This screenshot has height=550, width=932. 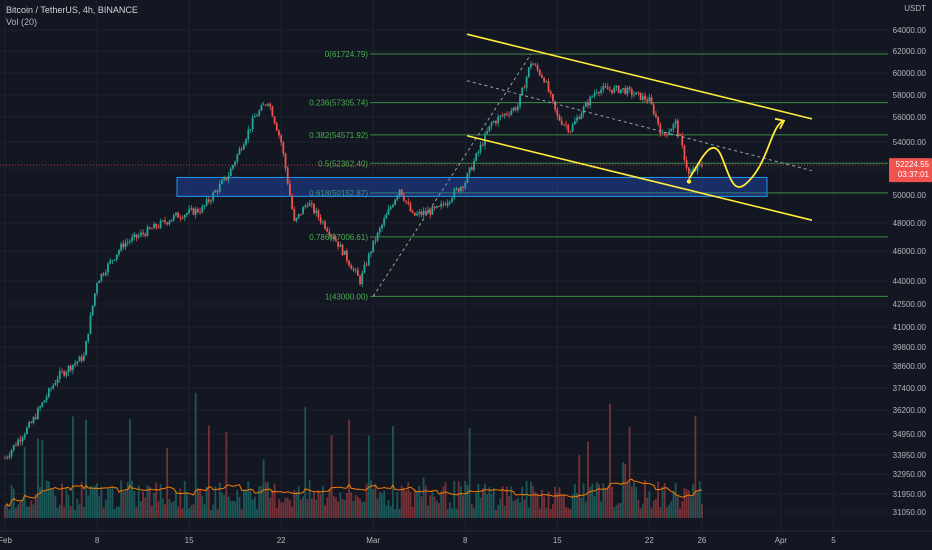 I want to click on y-tick-label: 46000.00, so click(x=910, y=251).